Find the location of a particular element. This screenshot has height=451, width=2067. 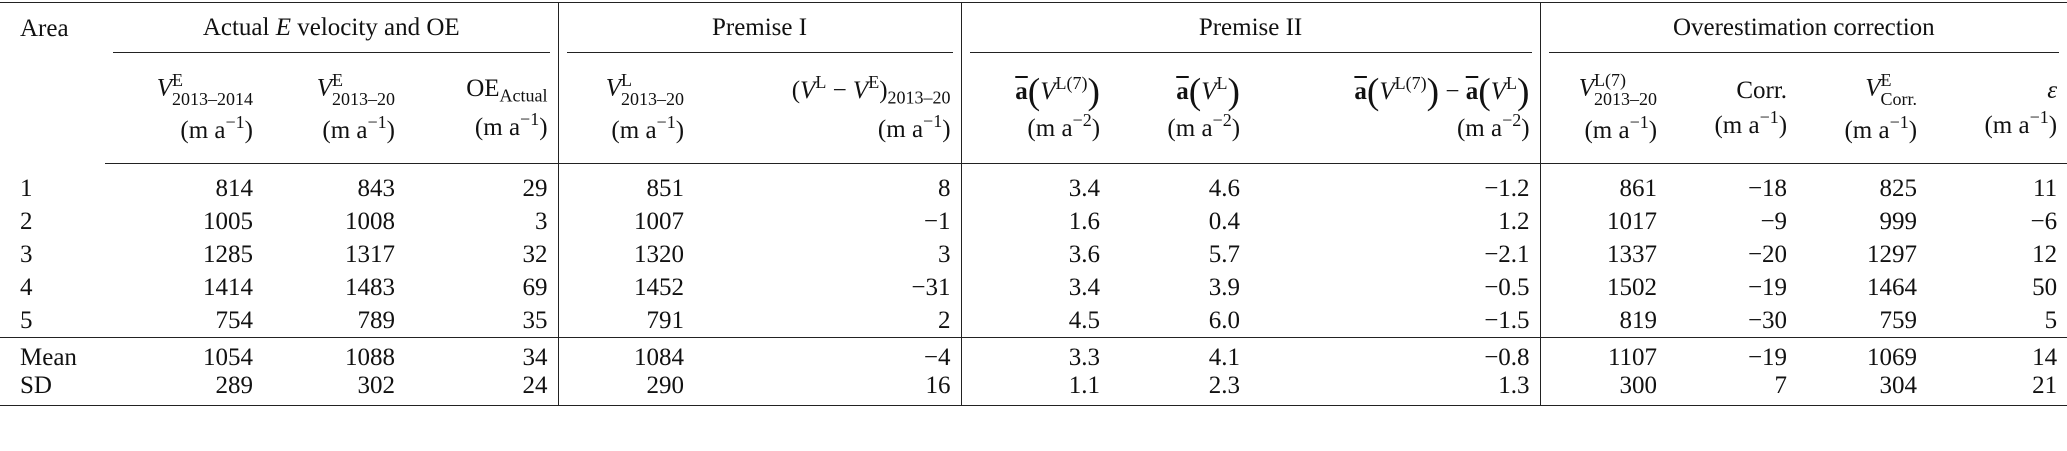

script-stack: L(7) 2013–20 is located at coordinates (1625, 90).